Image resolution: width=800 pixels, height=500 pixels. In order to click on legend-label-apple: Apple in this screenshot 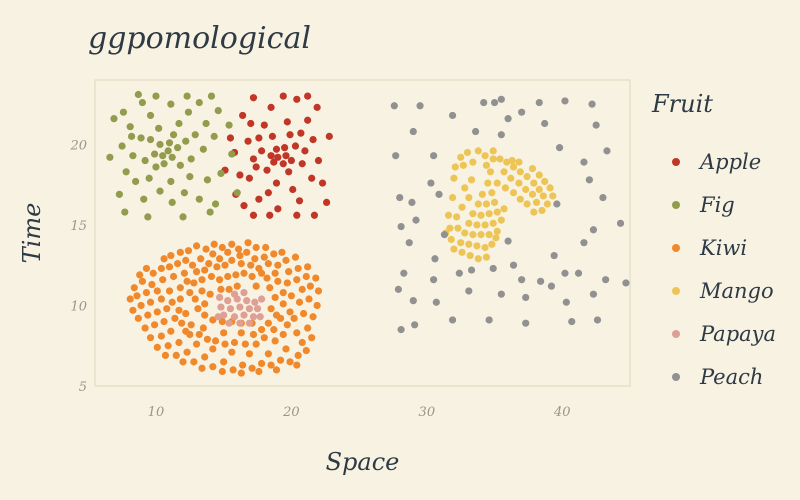, I will do `click(729, 162)`.